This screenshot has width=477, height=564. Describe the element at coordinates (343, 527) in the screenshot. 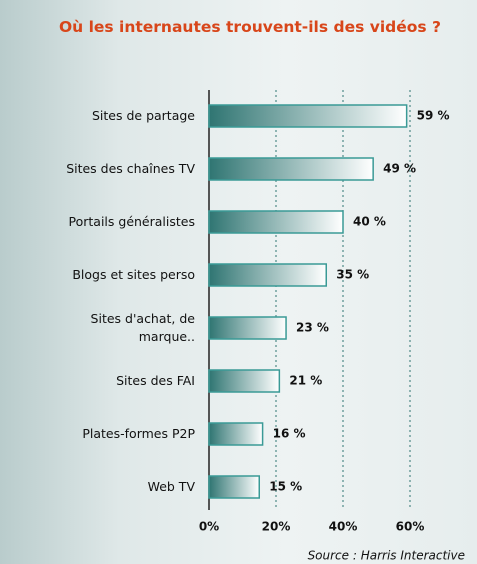

I see `x-tick-label: 40%` at that location.